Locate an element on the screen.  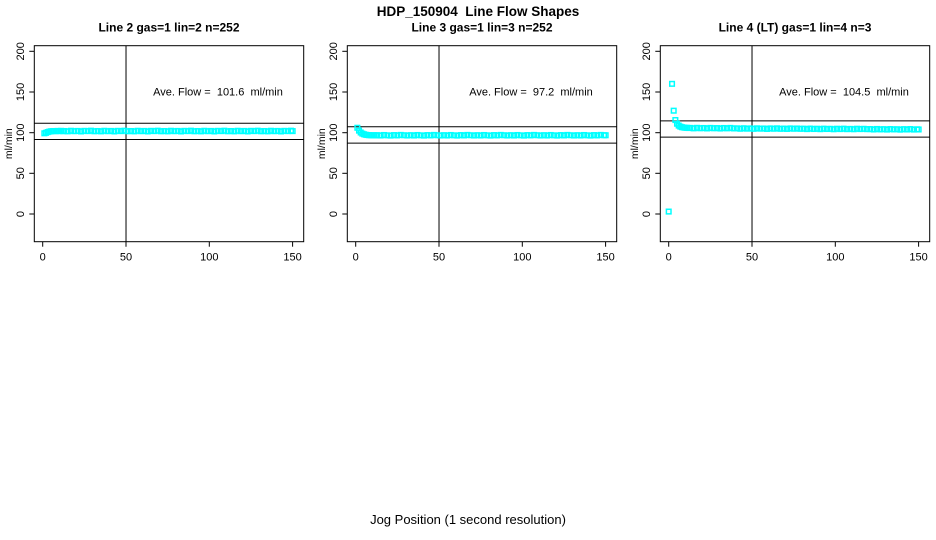
x-tick-label: 50 is located at coordinates (126, 258).